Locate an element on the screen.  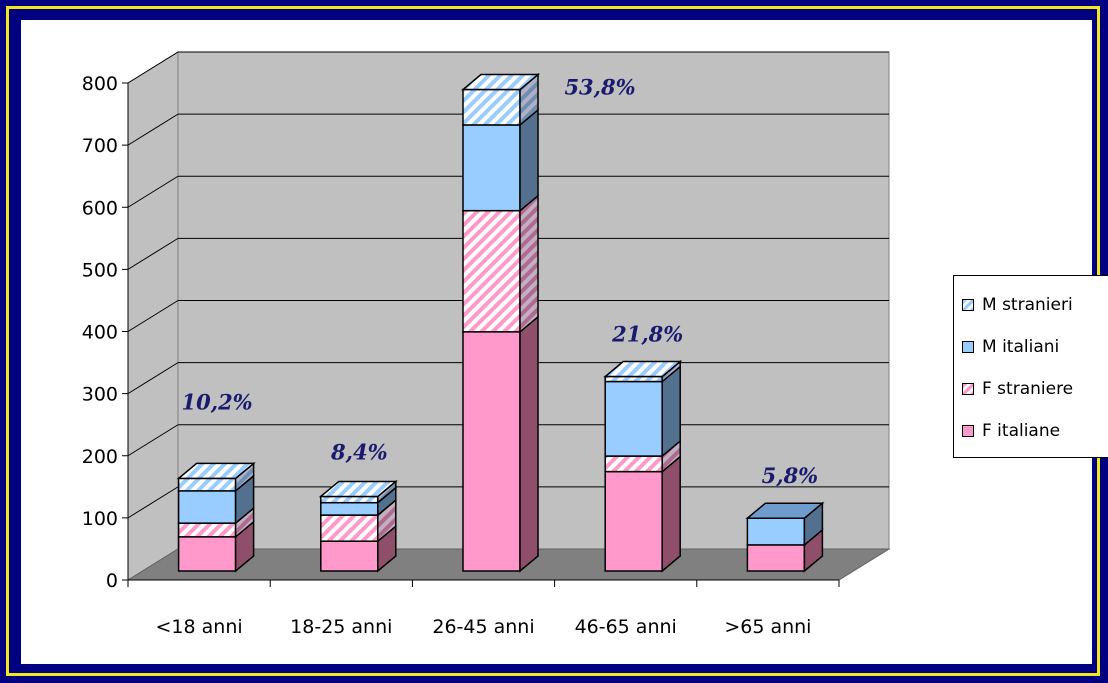
x-tick-label: 46-65 anni is located at coordinates (626, 627).